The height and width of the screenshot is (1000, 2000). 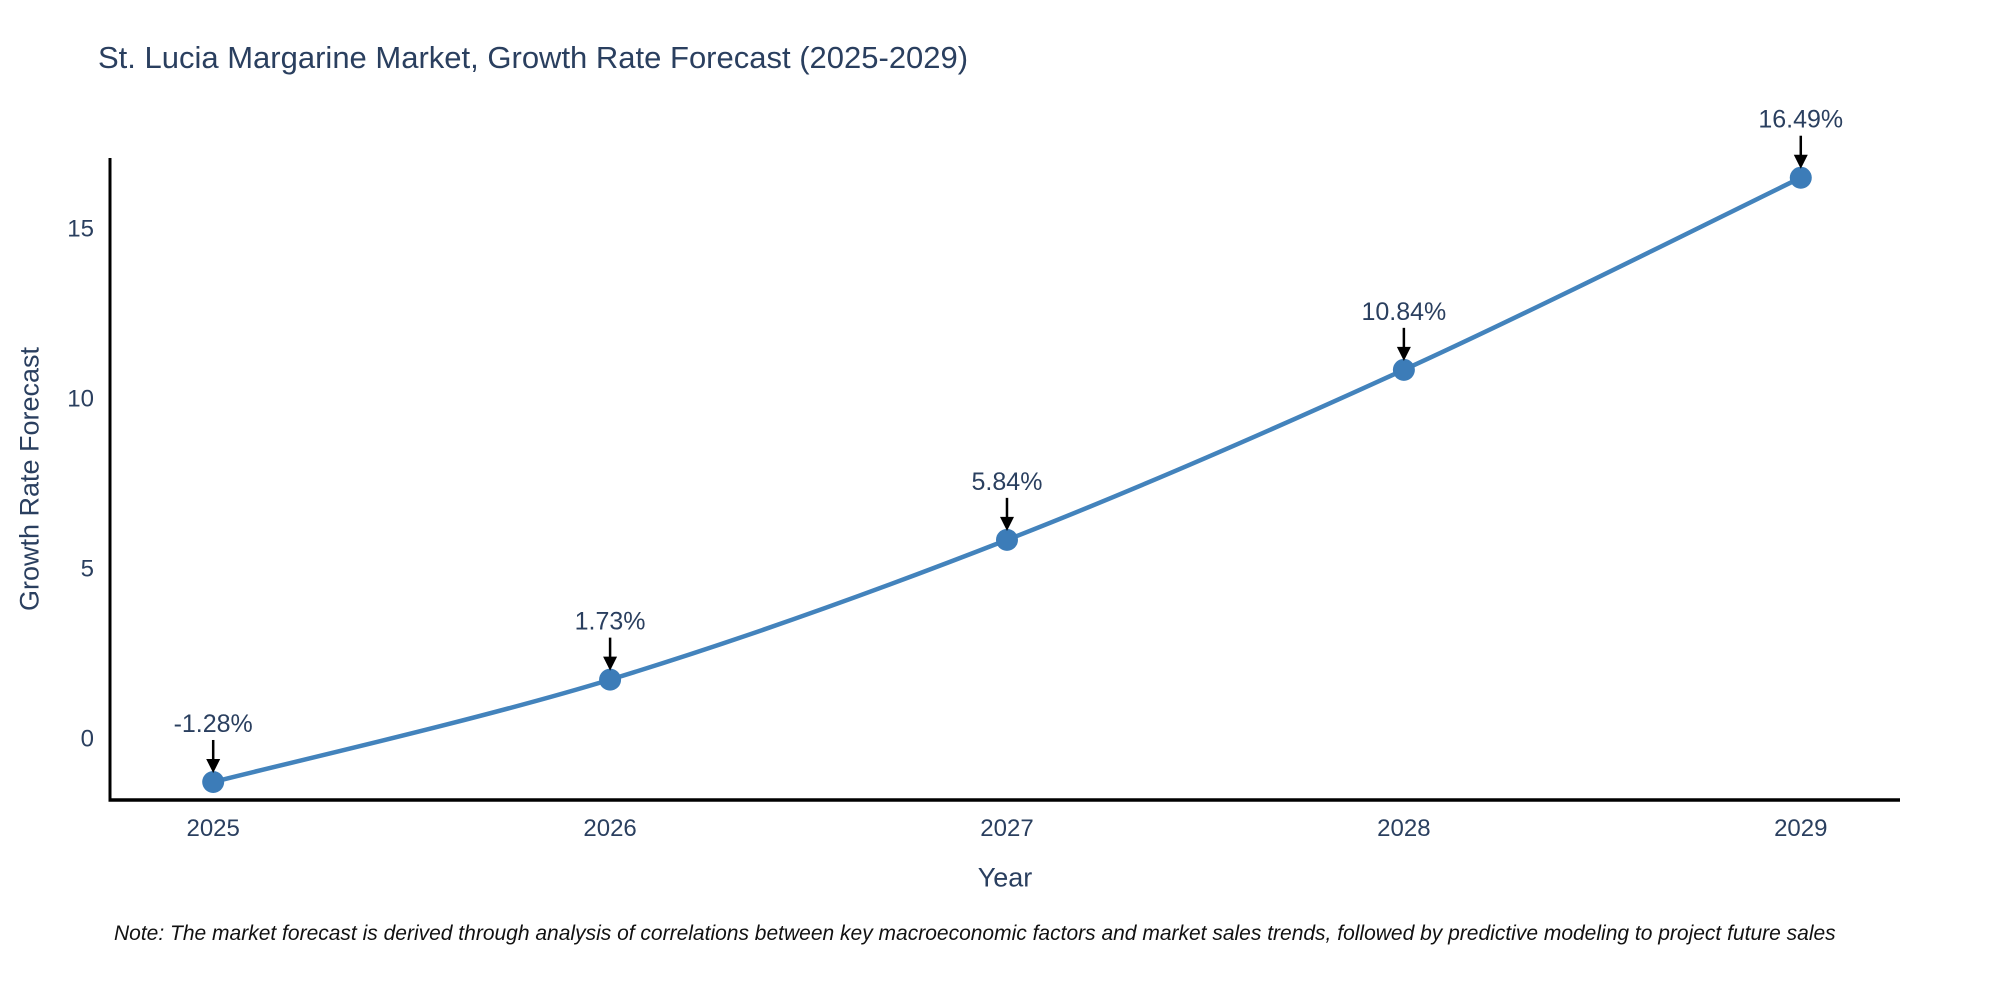 I want to click on y-tick-label: 10, so click(x=80, y=398).